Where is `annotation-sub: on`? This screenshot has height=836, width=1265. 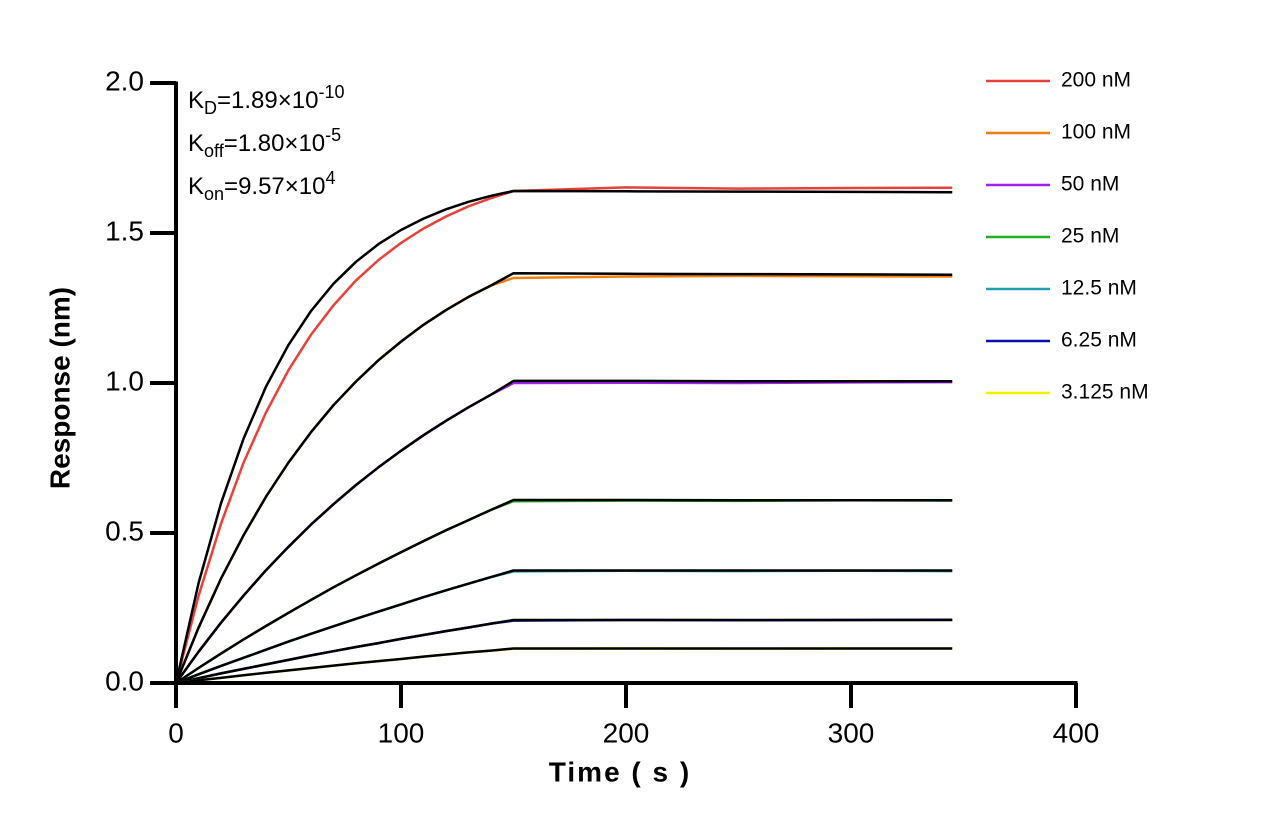
annotation-sub: on is located at coordinates (214, 194).